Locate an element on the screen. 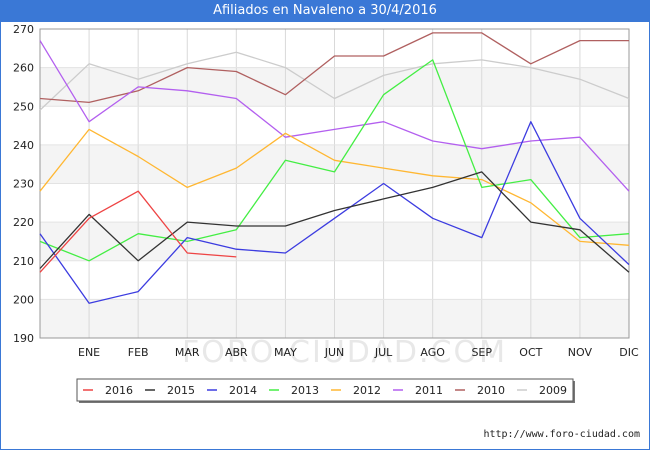  y-tick-label: 240 is located at coordinates (23, 145).